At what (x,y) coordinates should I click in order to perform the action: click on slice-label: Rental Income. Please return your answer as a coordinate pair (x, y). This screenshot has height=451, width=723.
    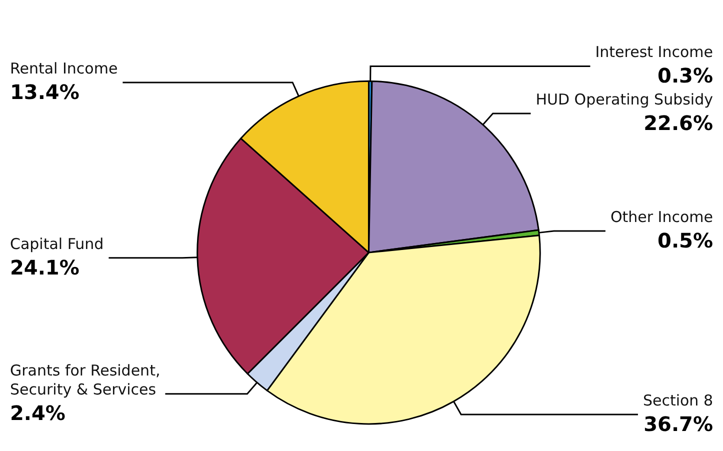
    Looking at the image, I should click on (64, 68).